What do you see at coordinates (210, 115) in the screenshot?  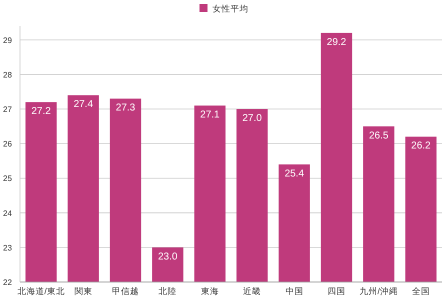 I see `data-label: 27.1` at bounding box center [210, 115].